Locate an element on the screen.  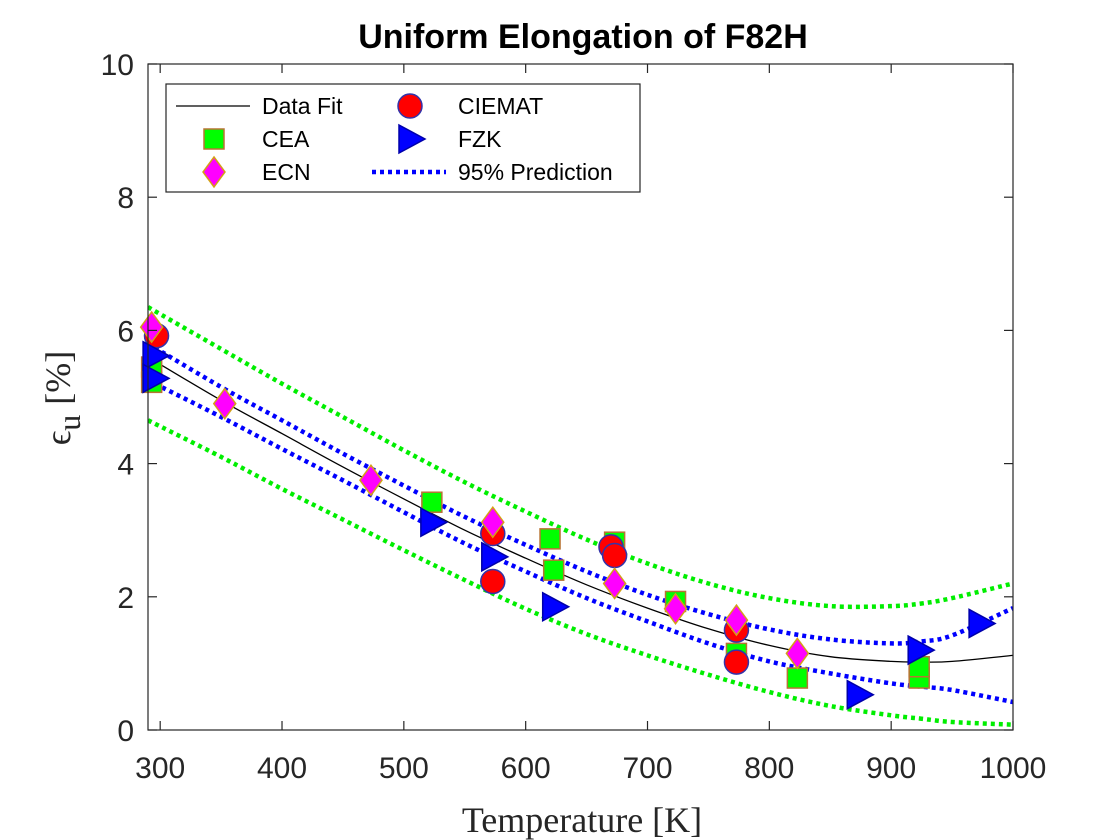
y-tick-label: 10 is located at coordinates (117, 65).